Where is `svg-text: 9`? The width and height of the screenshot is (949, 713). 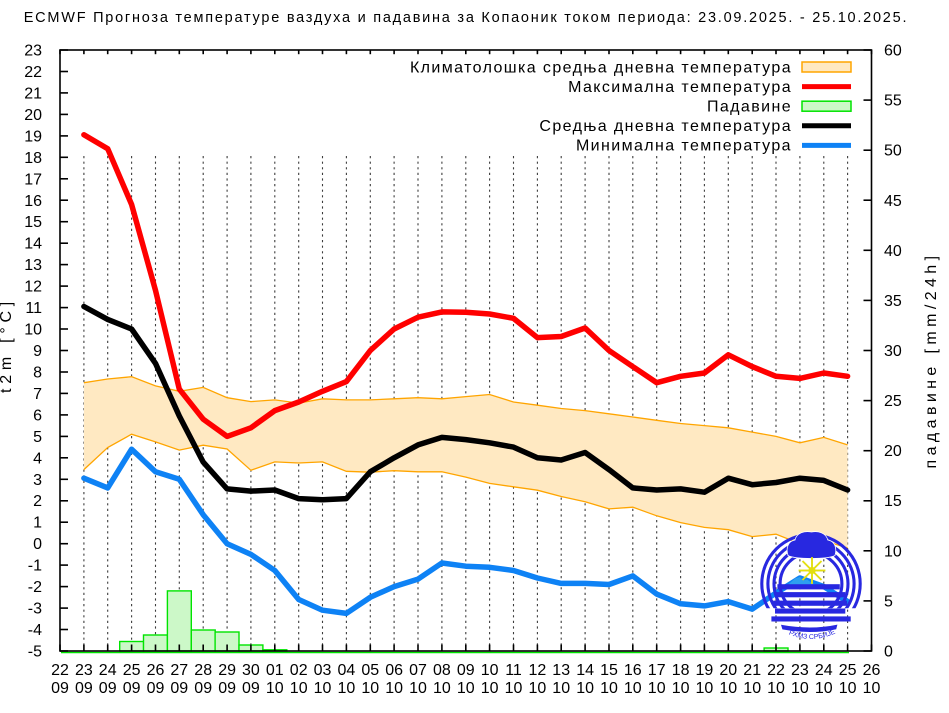
svg-text: 9 is located at coordinates (37, 351).